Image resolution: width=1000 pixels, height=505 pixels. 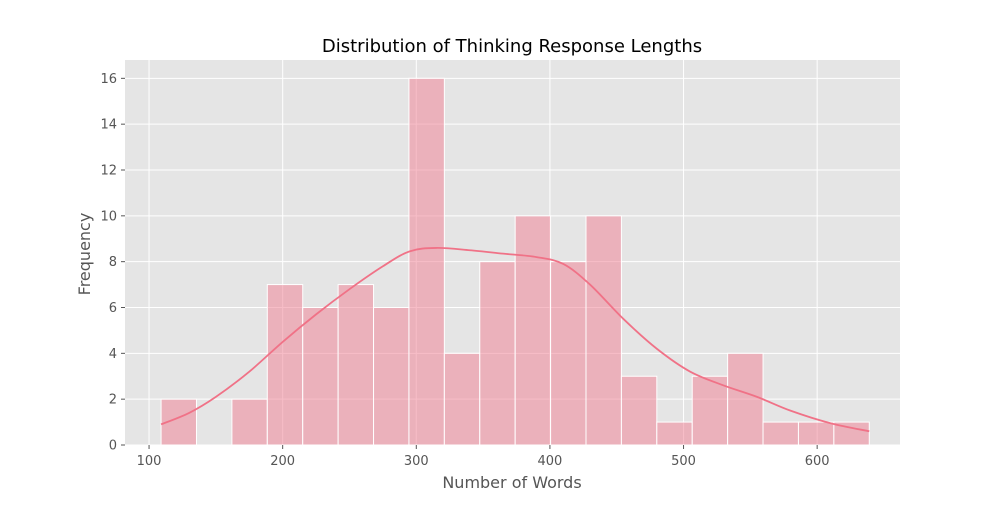 I want to click on y-axis-label: Frequency, so click(x=84, y=254).